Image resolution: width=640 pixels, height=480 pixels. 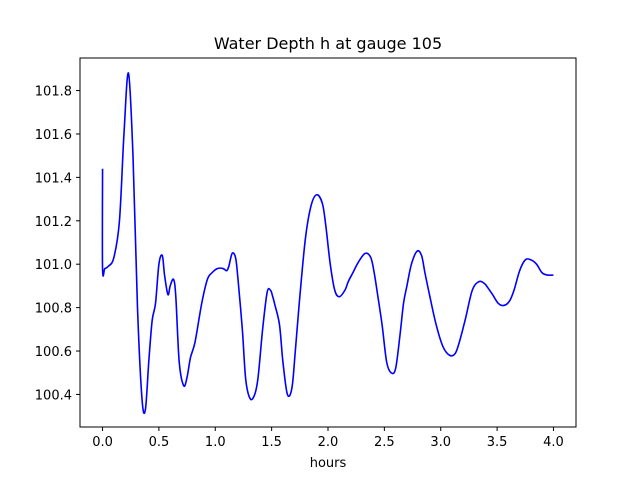 What do you see at coordinates (159, 442) in the screenshot?
I see `x-tick-label: 0.5` at bounding box center [159, 442].